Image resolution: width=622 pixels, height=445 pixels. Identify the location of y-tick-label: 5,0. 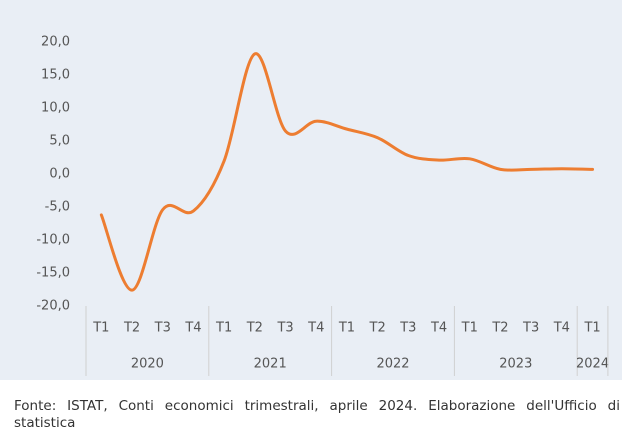
(59, 141).